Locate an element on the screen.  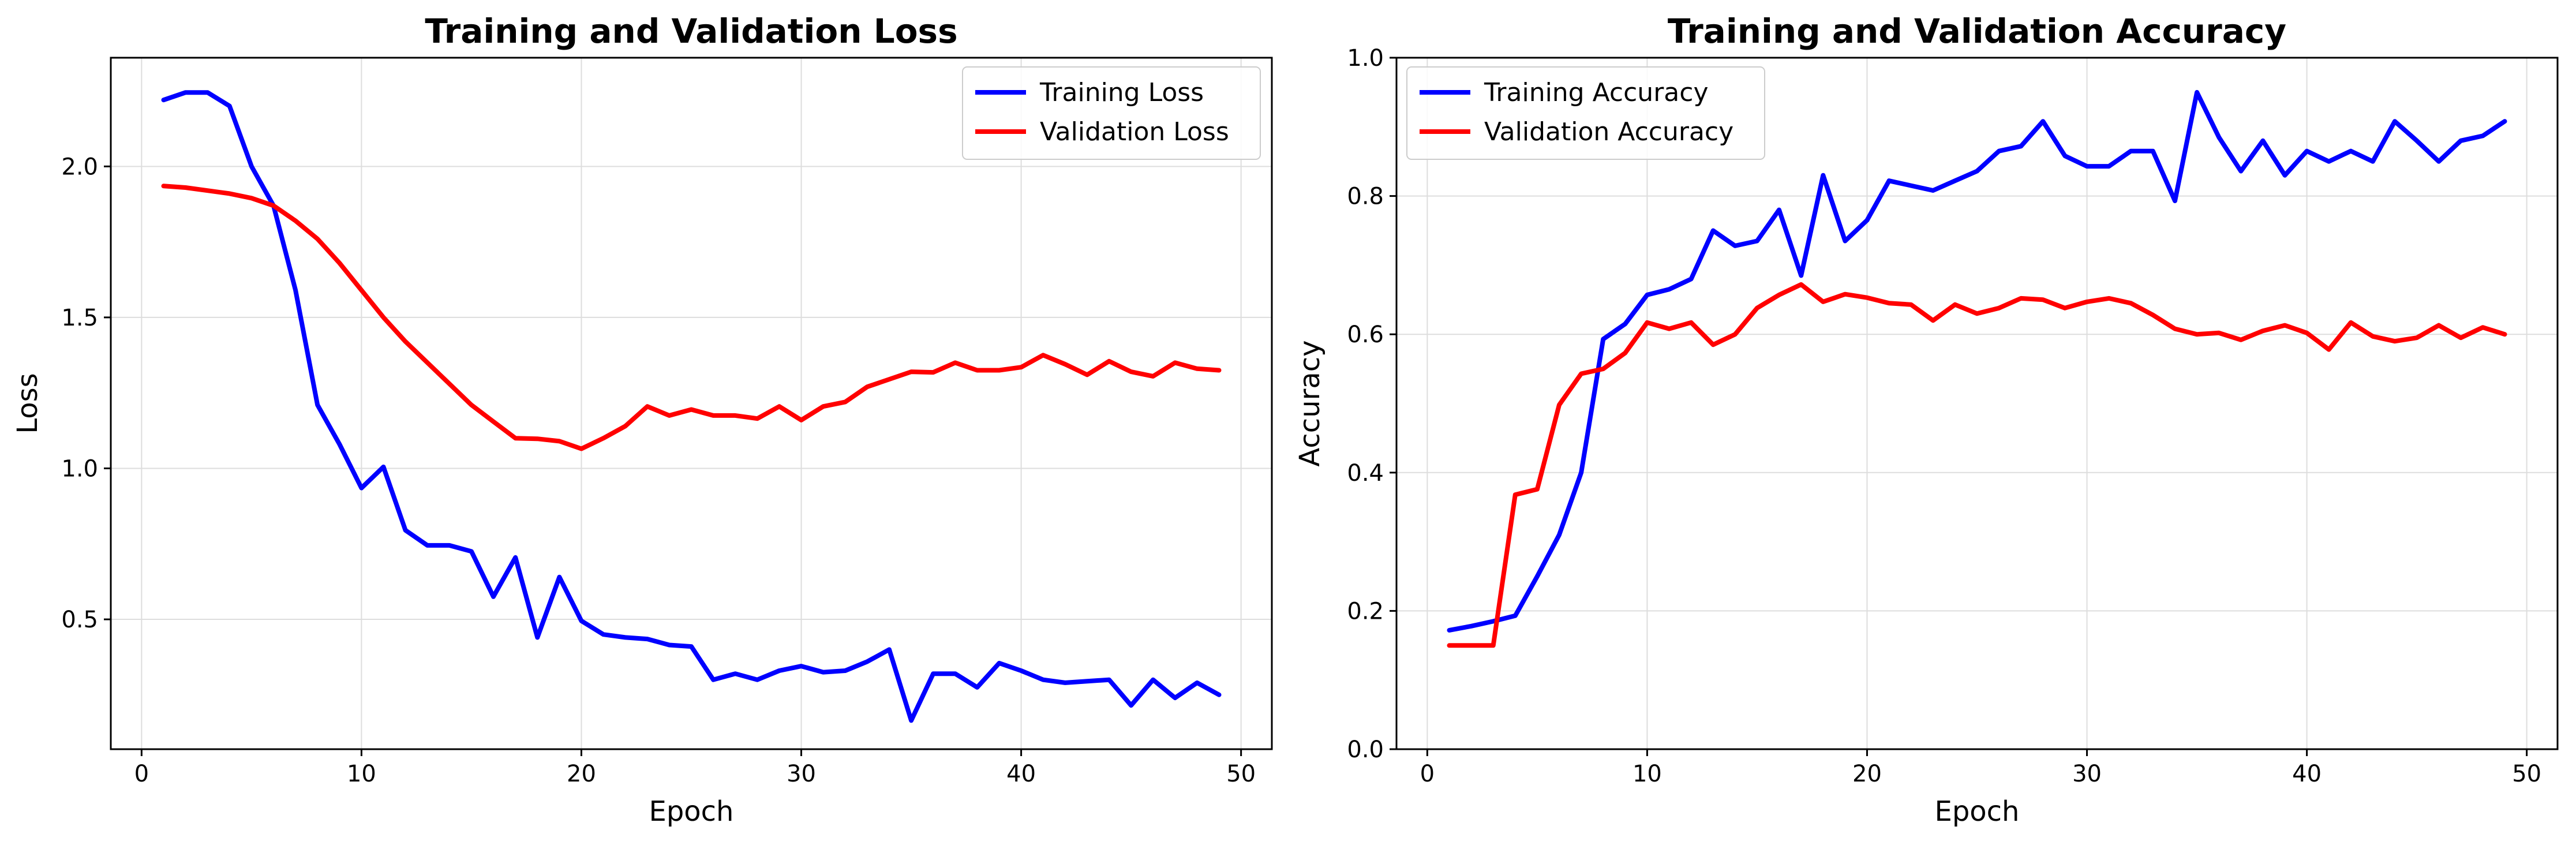
y-tick-label: 0.2 is located at coordinates (1365, 611).